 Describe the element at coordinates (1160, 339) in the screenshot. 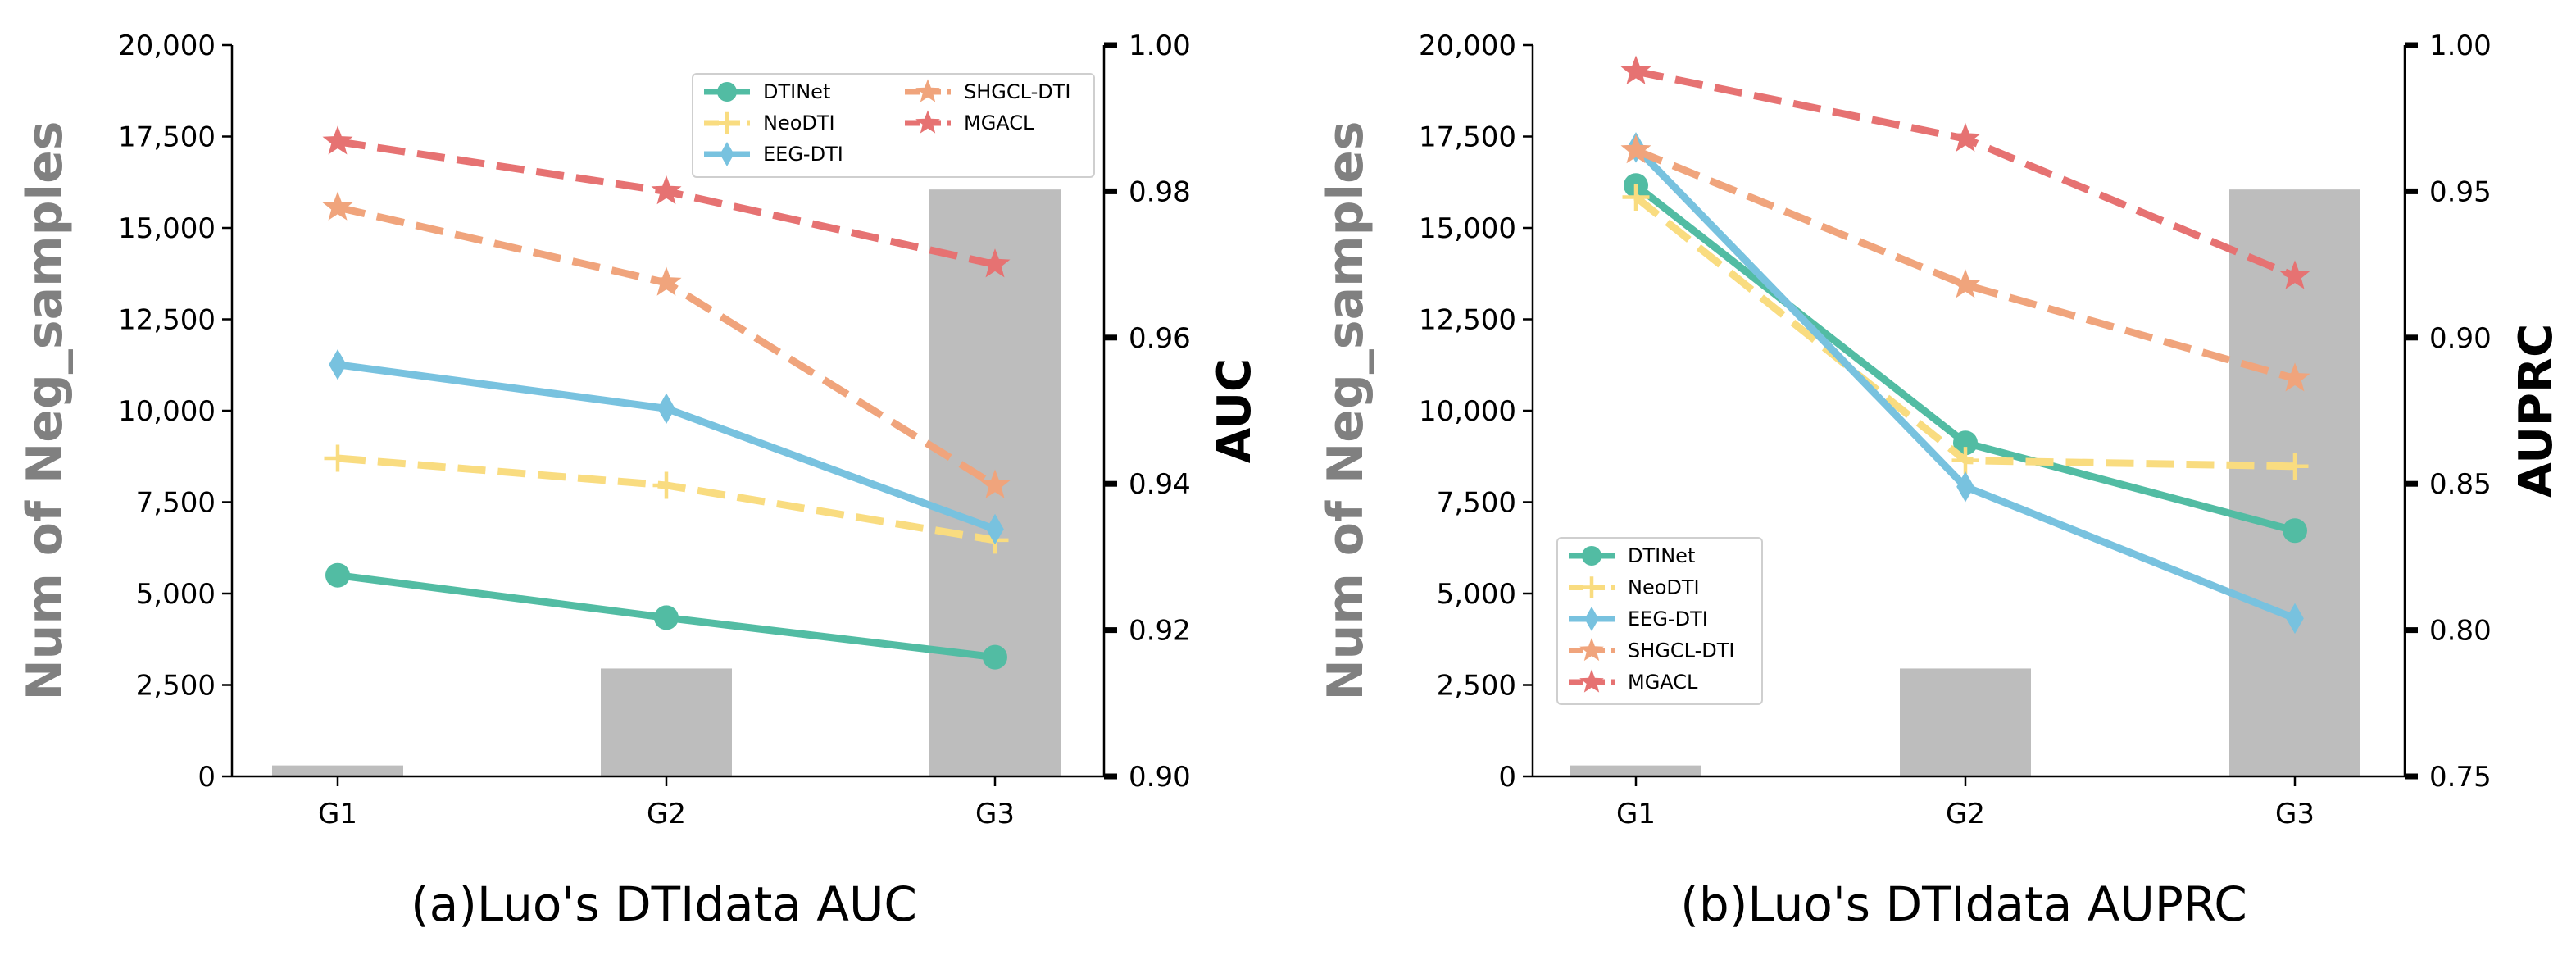

I see `right-tick-label: 0.96` at that location.